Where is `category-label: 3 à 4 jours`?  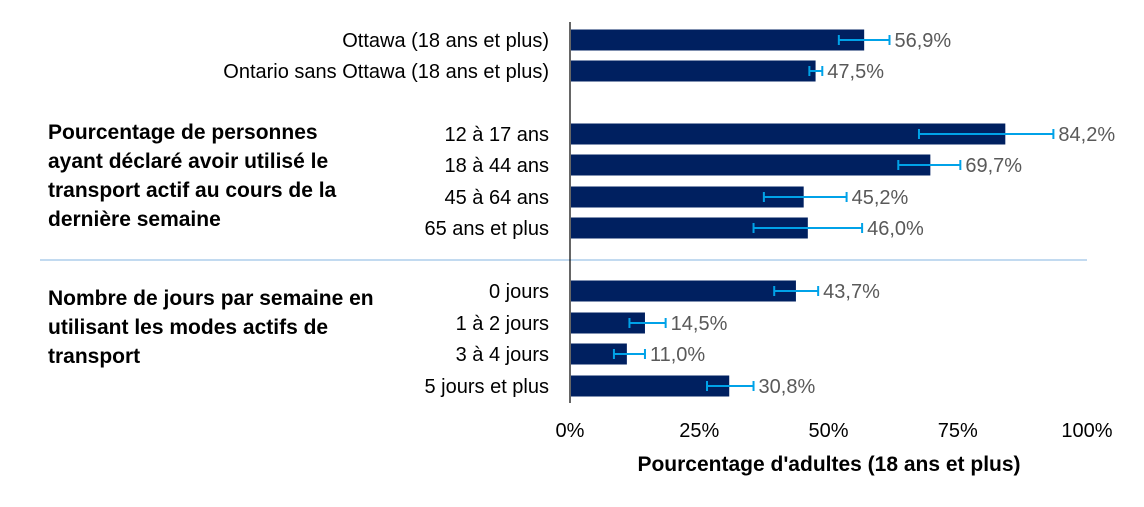 category-label: 3 à 4 jours is located at coordinates (502, 355).